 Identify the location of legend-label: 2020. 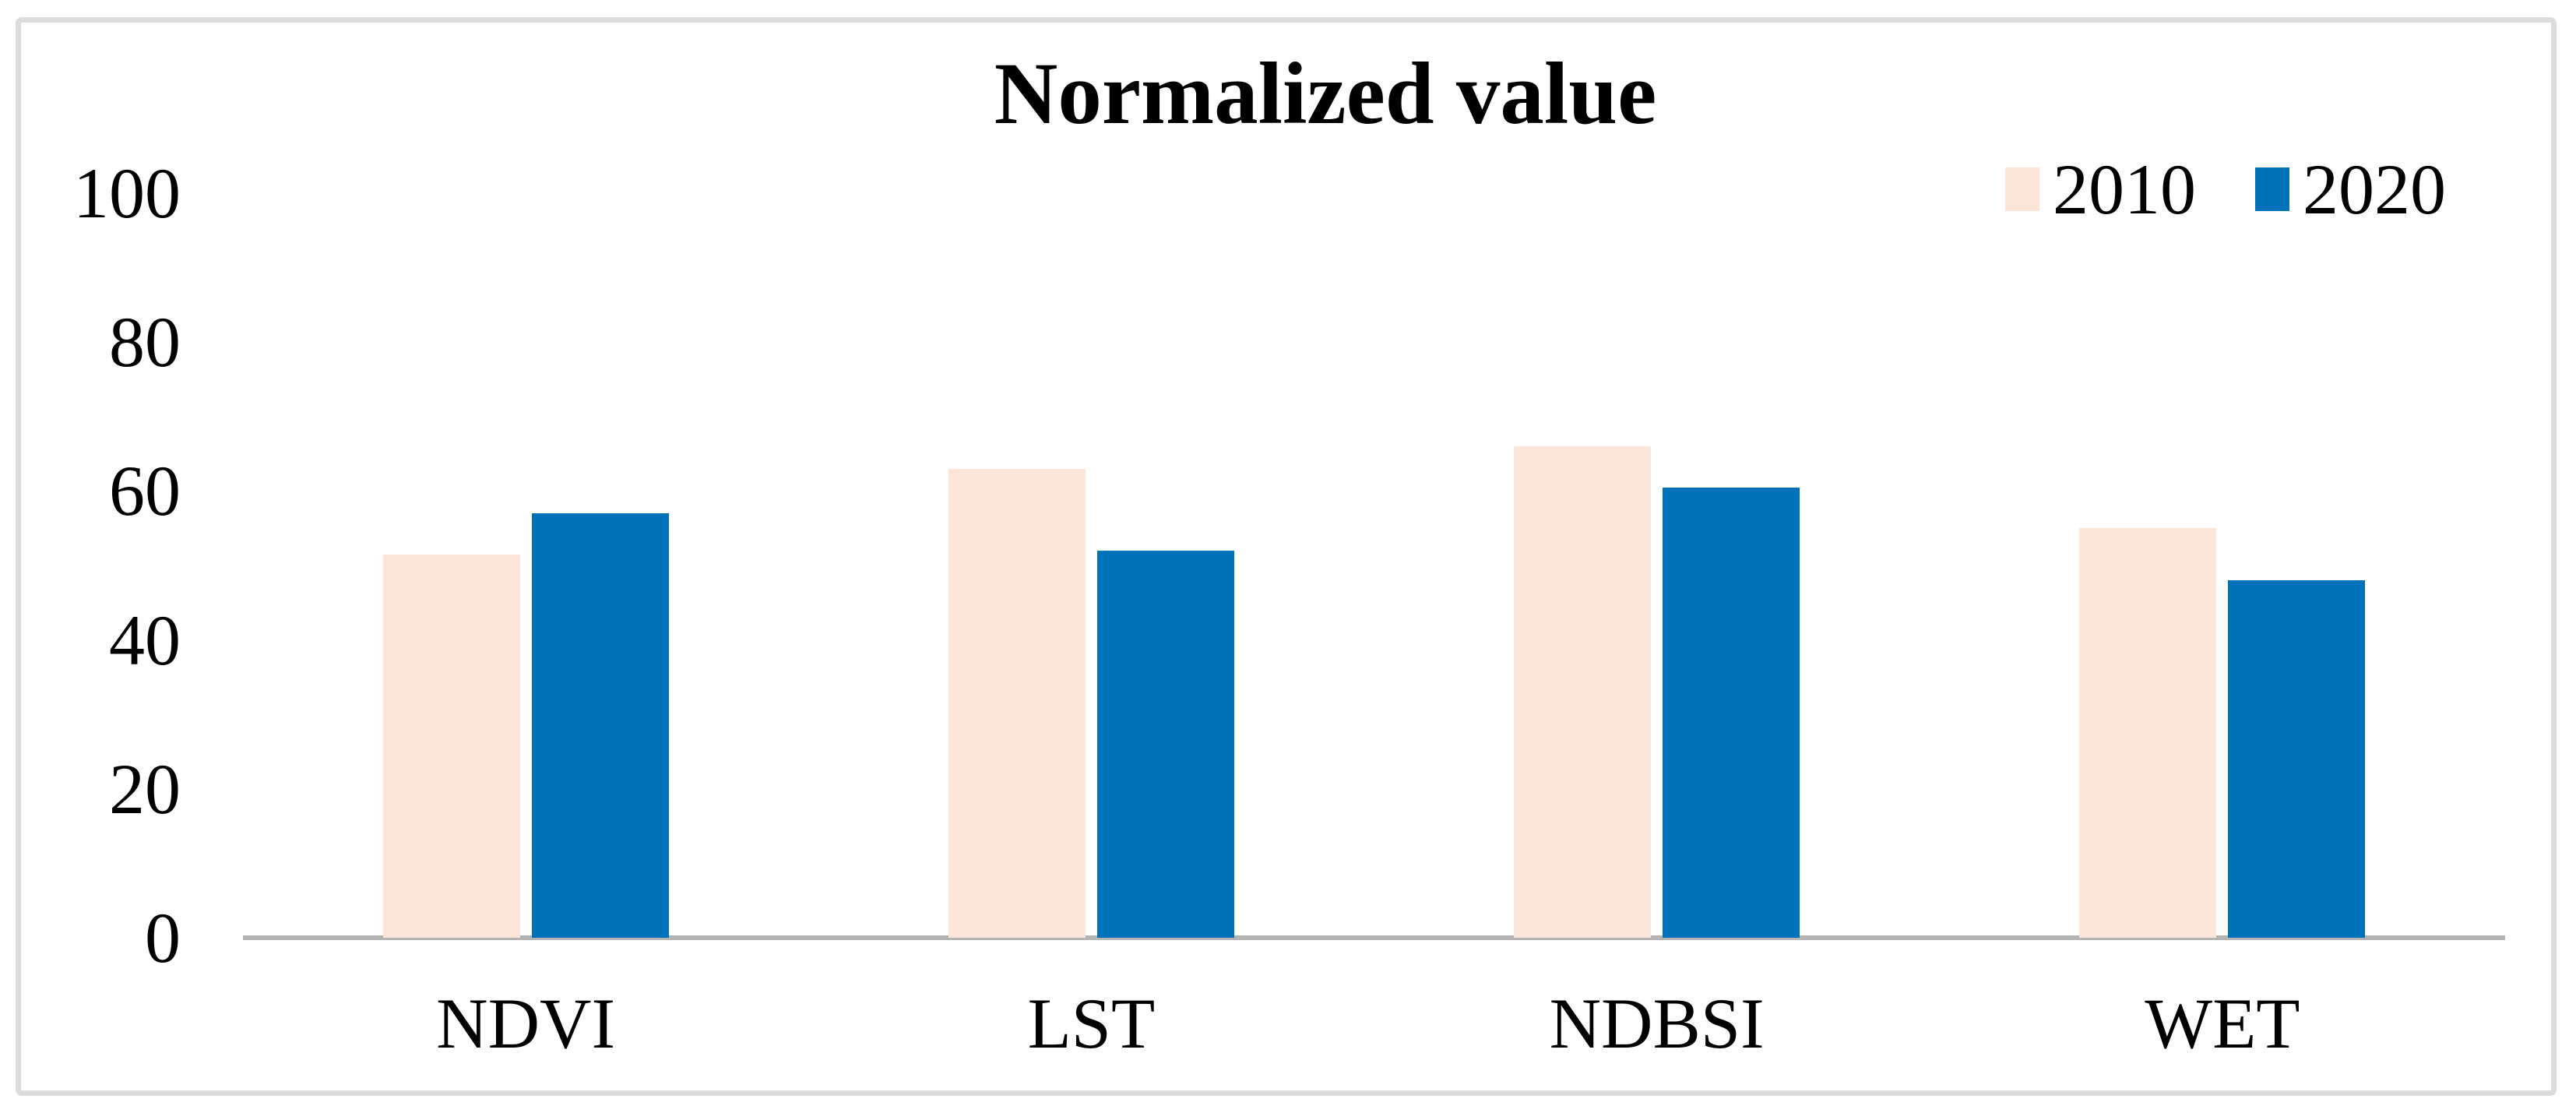
(2374, 190).